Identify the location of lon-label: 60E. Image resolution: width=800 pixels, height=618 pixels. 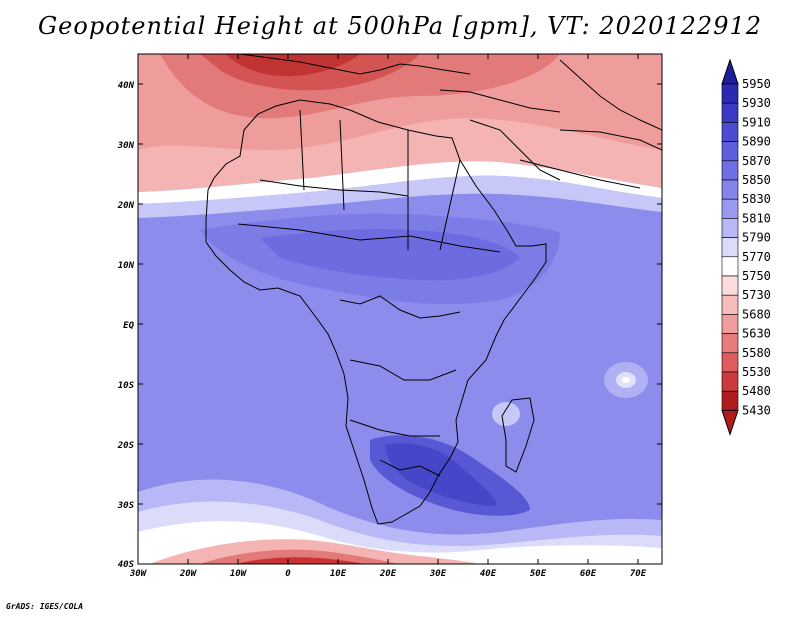
(588, 574).